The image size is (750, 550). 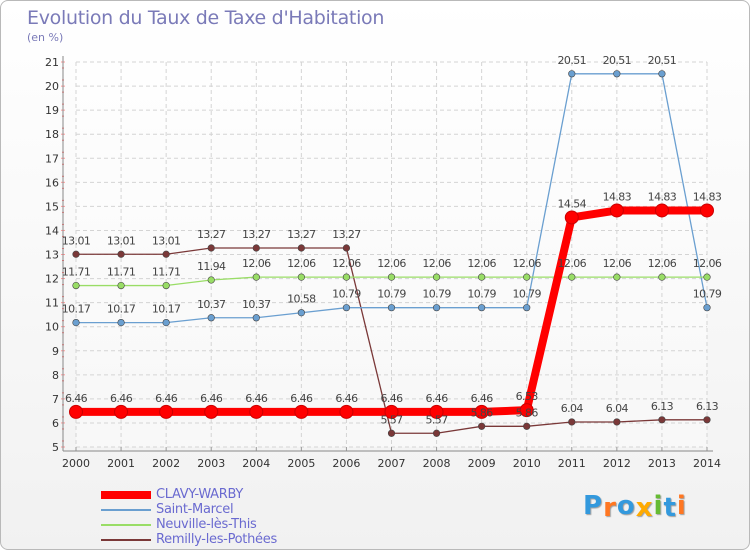 What do you see at coordinates (593, 506) in the screenshot?
I see `logo-letter: P` at bounding box center [593, 506].